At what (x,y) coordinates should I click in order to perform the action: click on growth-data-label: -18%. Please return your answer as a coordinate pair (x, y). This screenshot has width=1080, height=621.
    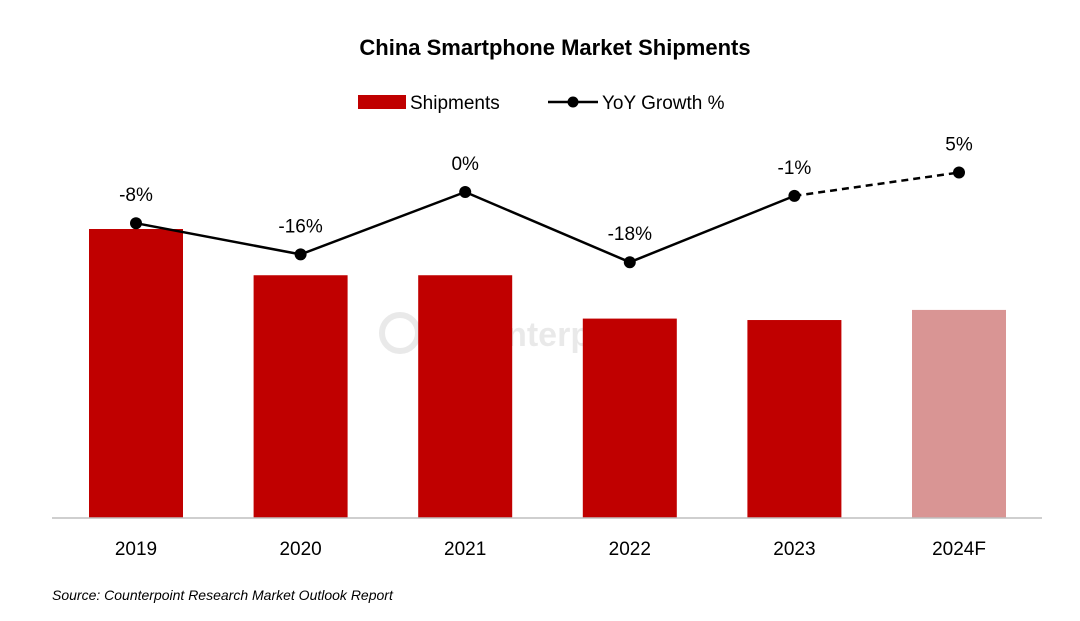
    Looking at the image, I should click on (630, 234).